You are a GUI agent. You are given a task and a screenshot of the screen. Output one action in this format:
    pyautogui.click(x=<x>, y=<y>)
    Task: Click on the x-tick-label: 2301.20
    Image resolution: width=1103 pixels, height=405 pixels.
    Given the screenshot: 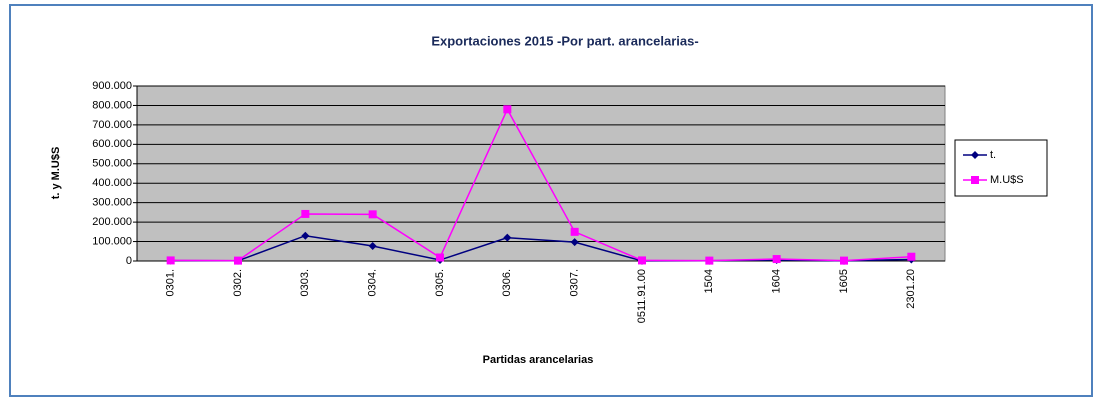 What is the action you would take?
    pyautogui.click(x=911, y=289)
    